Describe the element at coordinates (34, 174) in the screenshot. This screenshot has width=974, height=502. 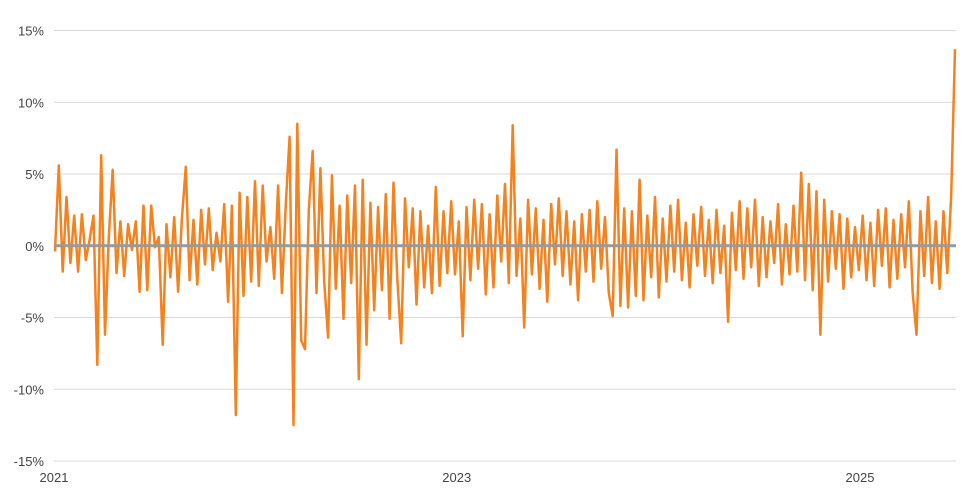
I see `y-tick-label: 5%` at that location.